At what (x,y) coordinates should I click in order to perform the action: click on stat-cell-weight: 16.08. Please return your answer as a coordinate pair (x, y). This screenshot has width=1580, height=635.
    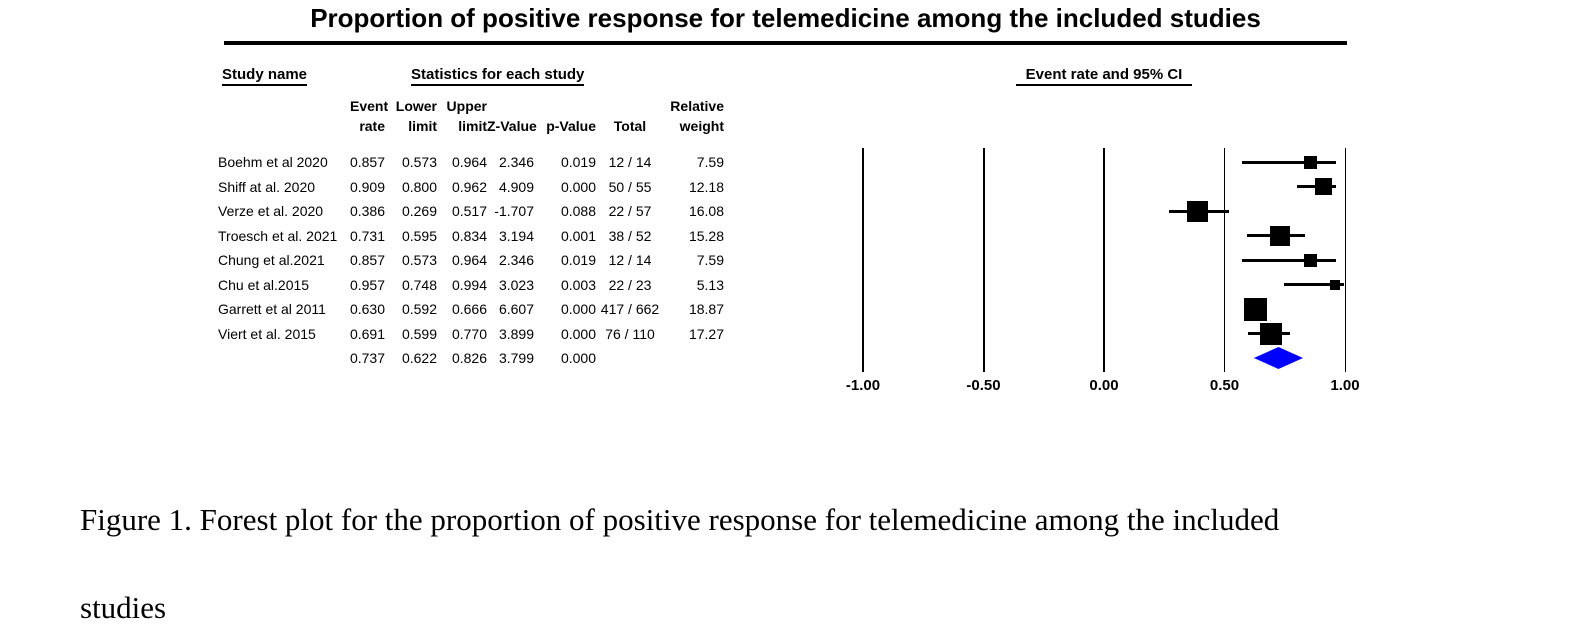
    Looking at the image, I should click on (706, 211).